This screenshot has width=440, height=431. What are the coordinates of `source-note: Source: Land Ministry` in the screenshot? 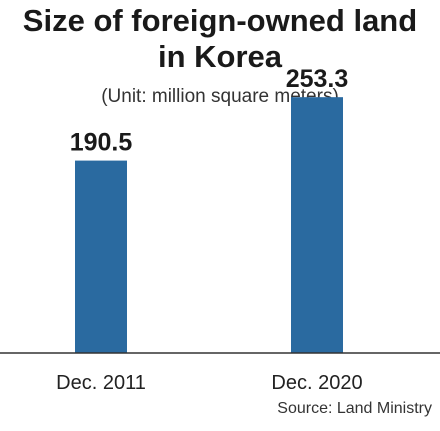 It's located at (354, 408).